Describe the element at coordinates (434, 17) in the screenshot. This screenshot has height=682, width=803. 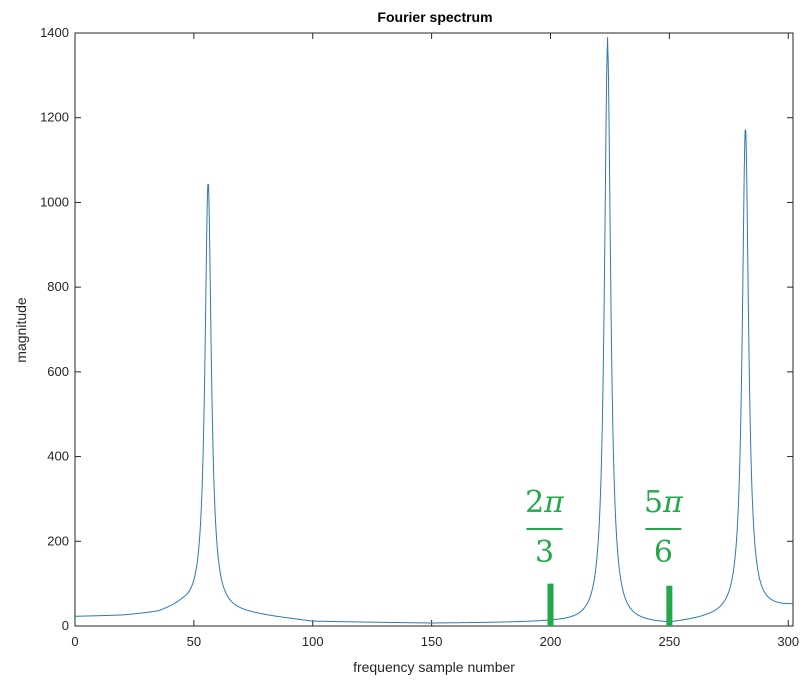
I see `chart-title: Fourier spectrum` at that location.